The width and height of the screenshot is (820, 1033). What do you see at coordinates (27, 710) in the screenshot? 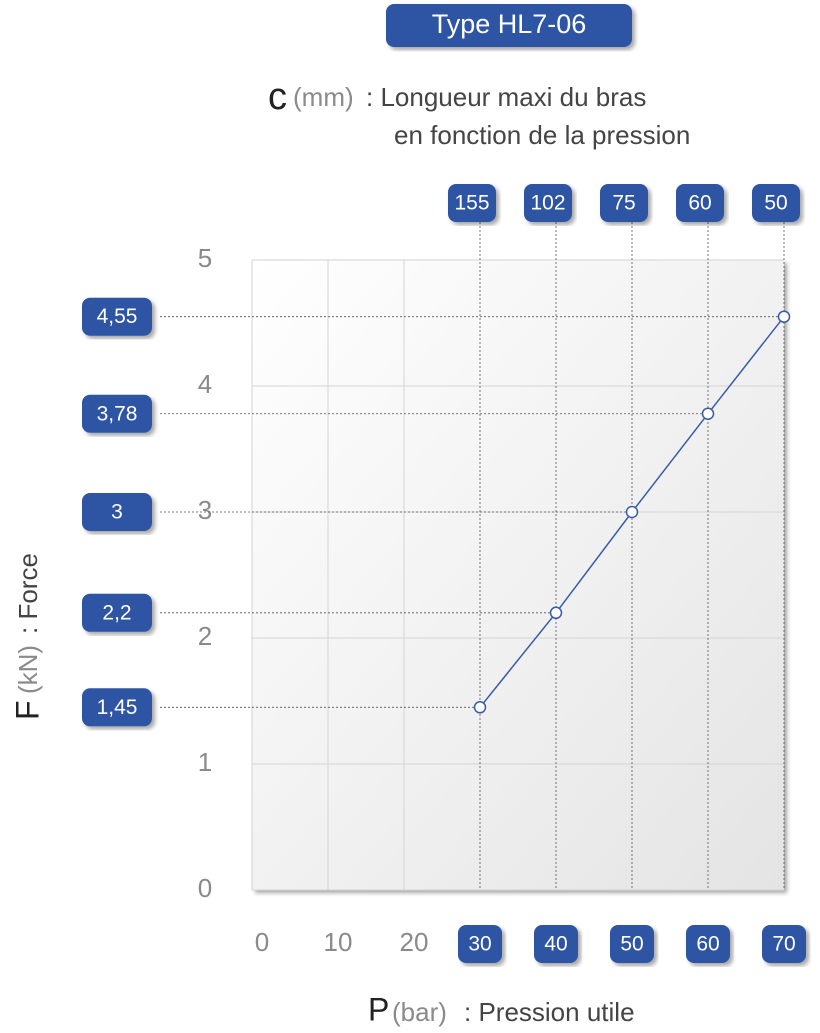
I see `y-symbol: F` at bounding box center [27, 710].